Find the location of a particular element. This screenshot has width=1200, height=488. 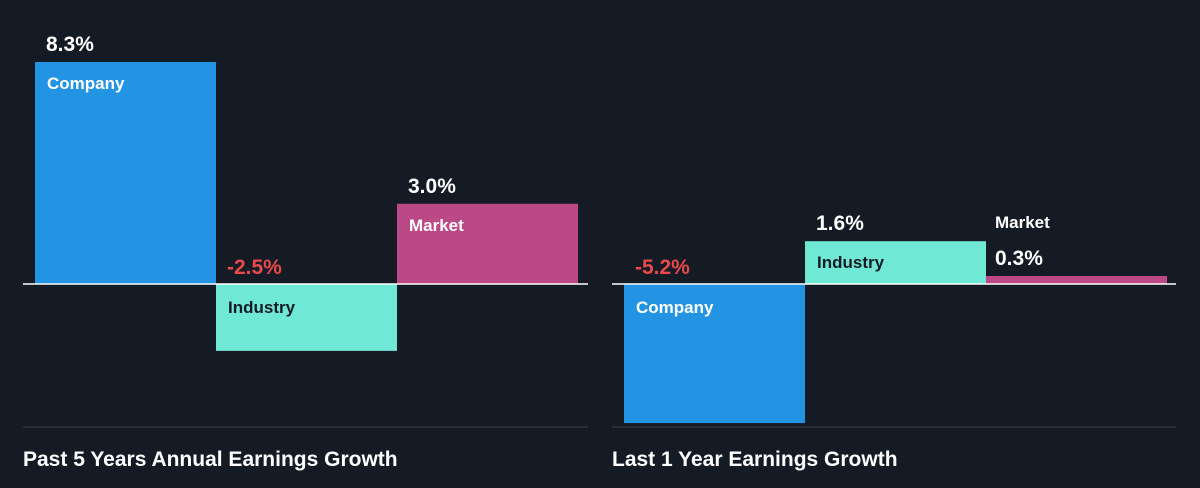

value-label-market: 3.0% is located at coordinates (432, 186).